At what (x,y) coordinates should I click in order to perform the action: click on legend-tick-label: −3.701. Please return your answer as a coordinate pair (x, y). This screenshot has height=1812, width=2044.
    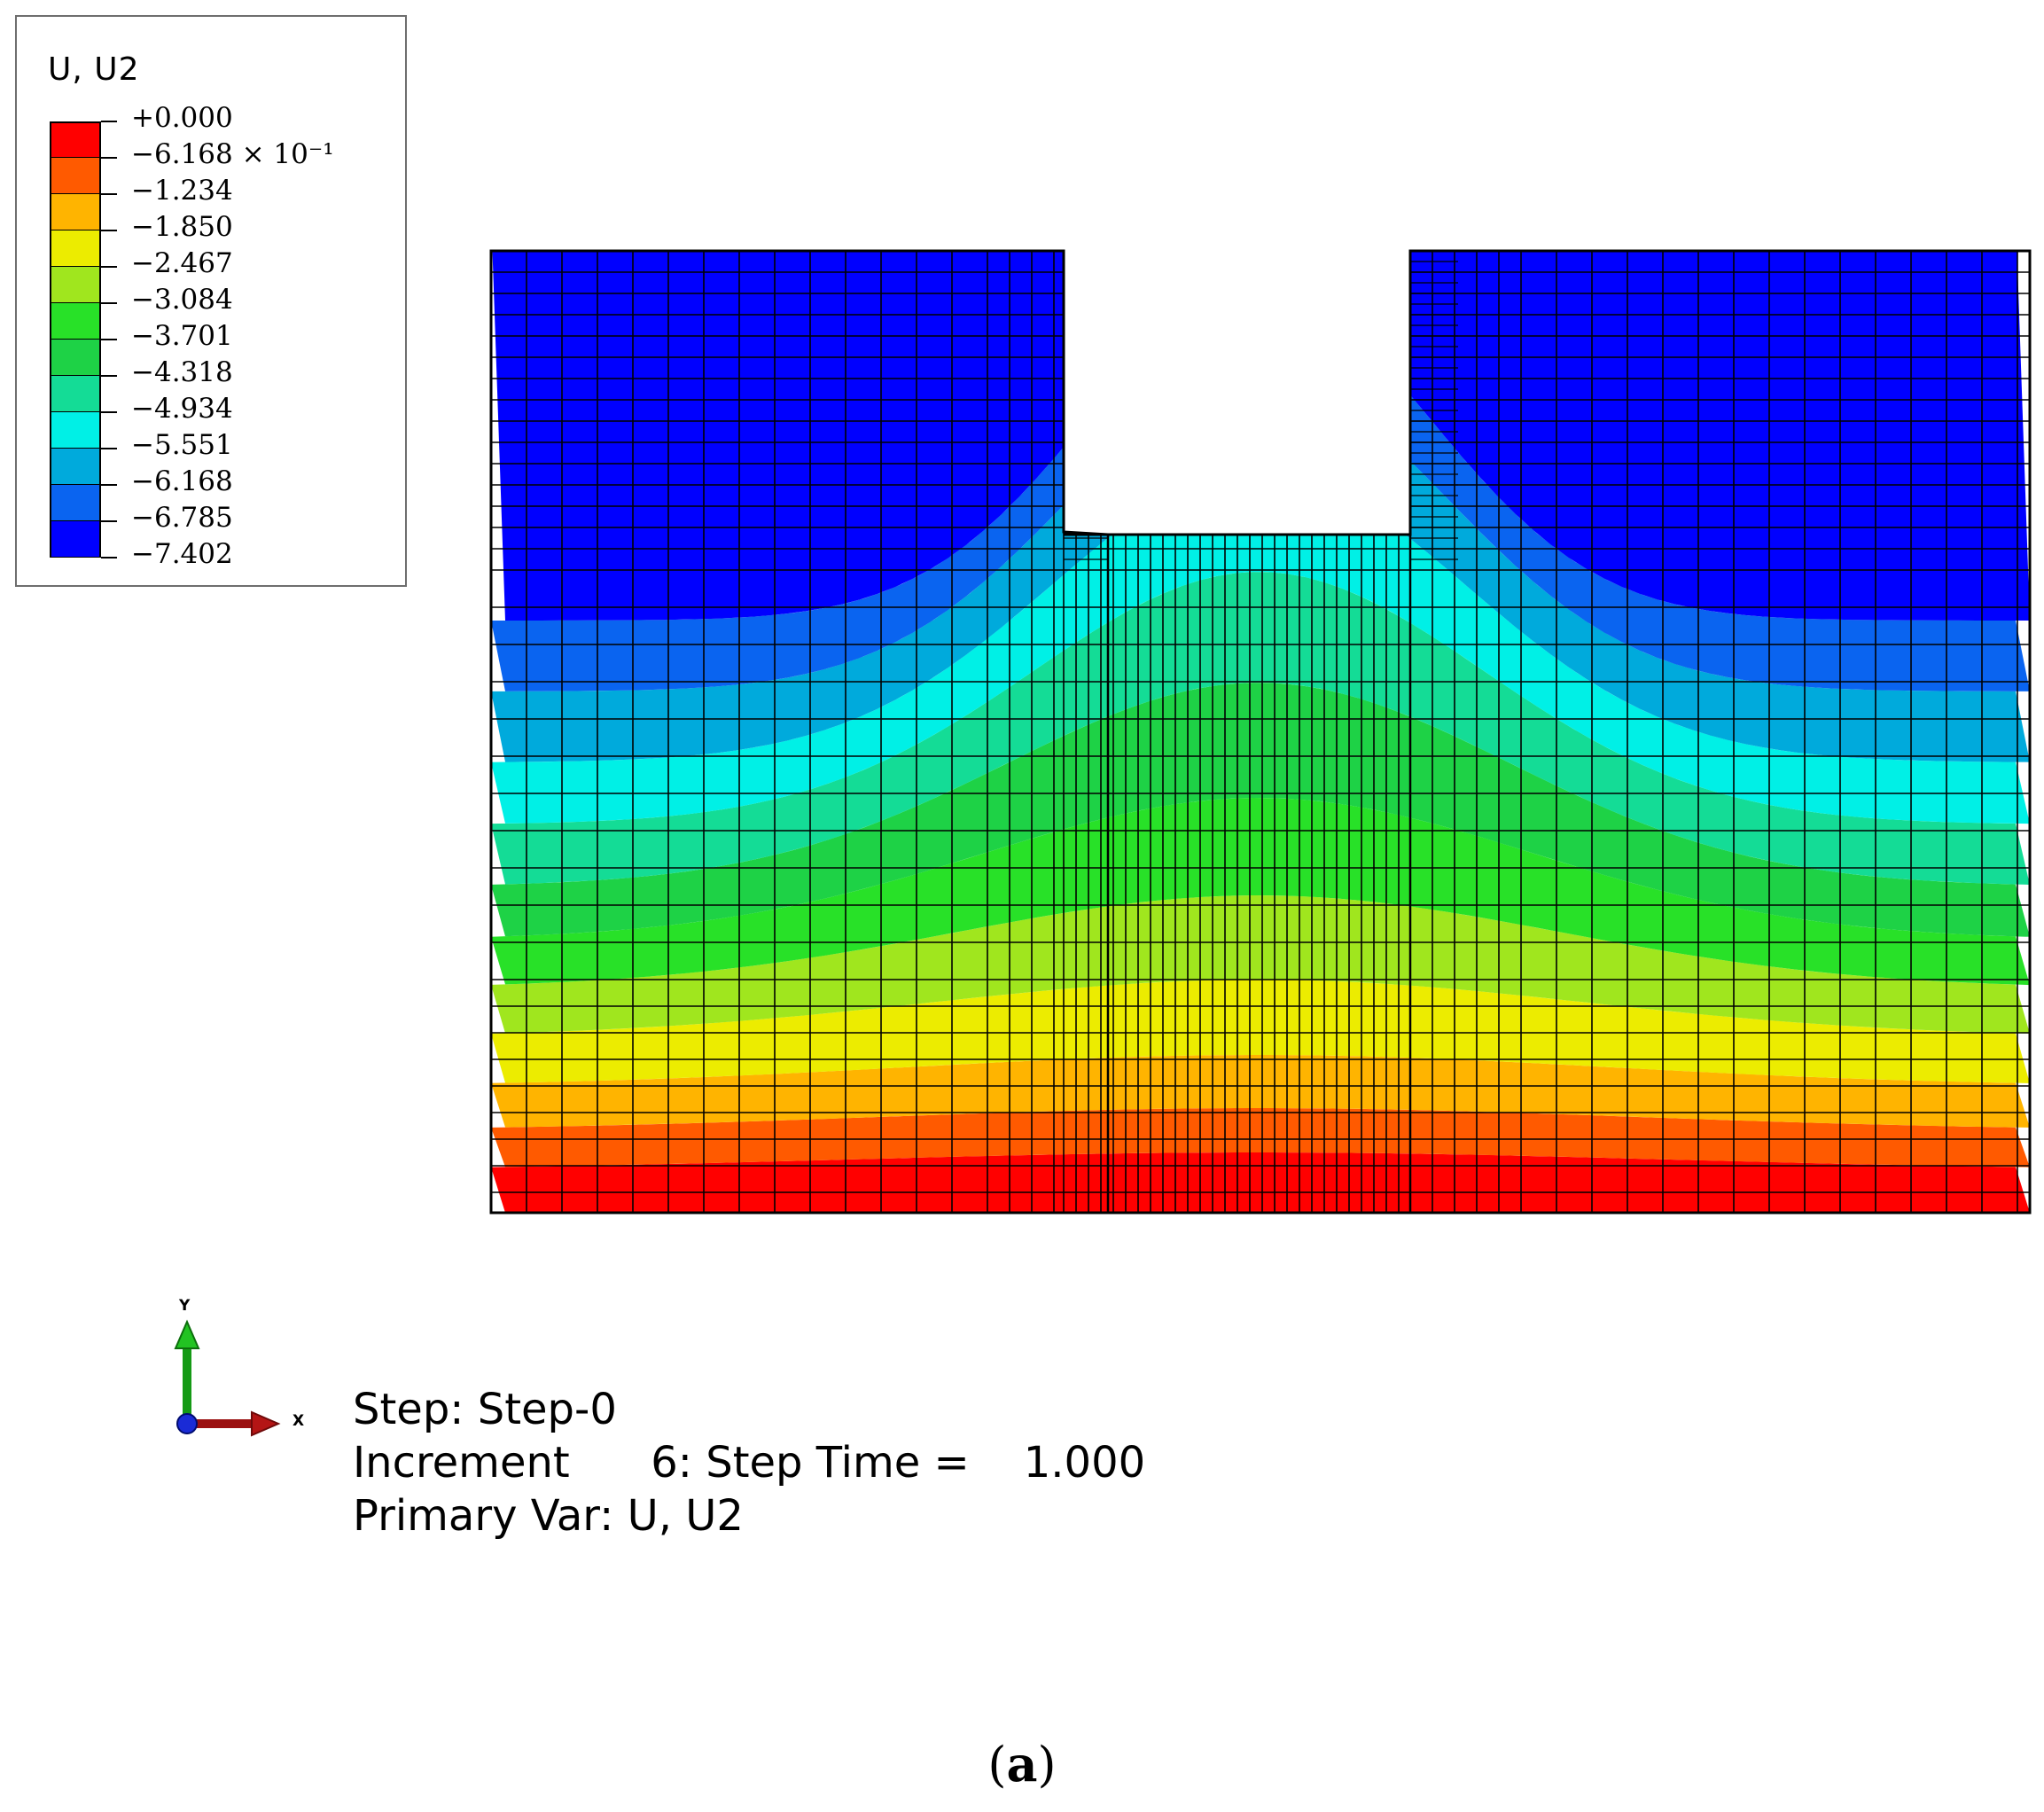
    Looking at the image, I should click on (182, 336).